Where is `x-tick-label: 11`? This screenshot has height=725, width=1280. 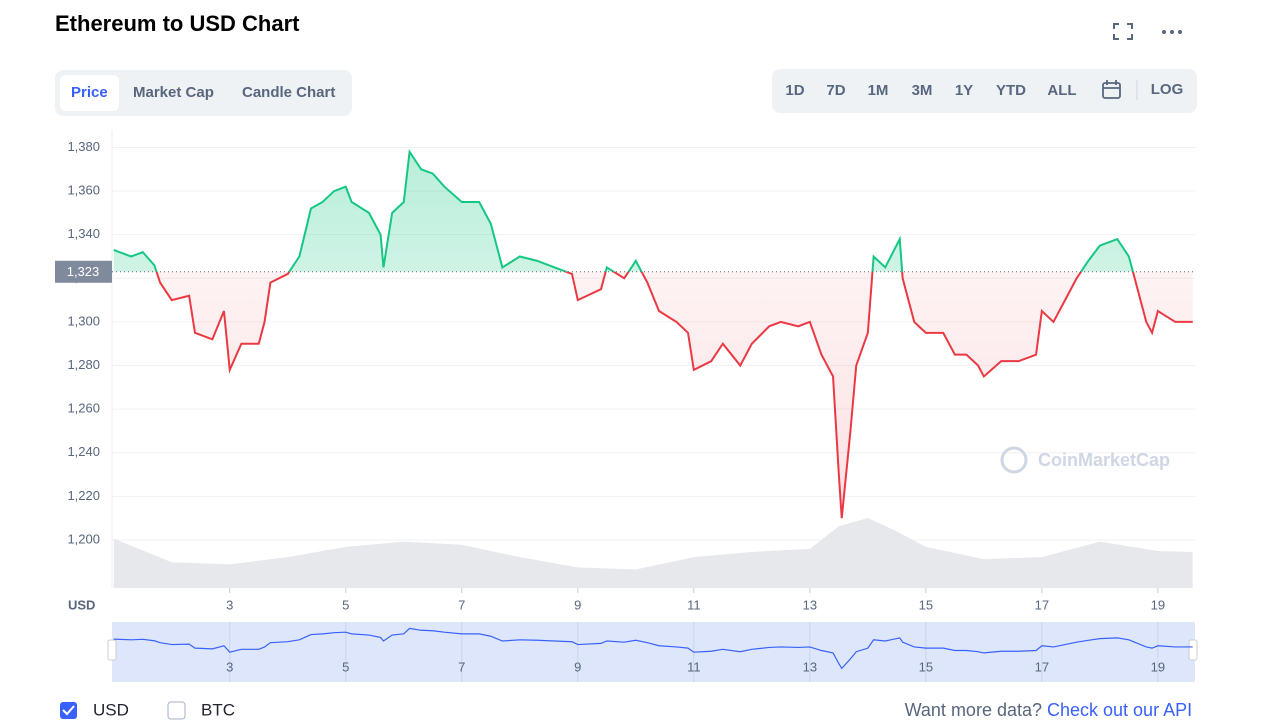 x-tick-label: 11 is located at coordinates (694, 604).